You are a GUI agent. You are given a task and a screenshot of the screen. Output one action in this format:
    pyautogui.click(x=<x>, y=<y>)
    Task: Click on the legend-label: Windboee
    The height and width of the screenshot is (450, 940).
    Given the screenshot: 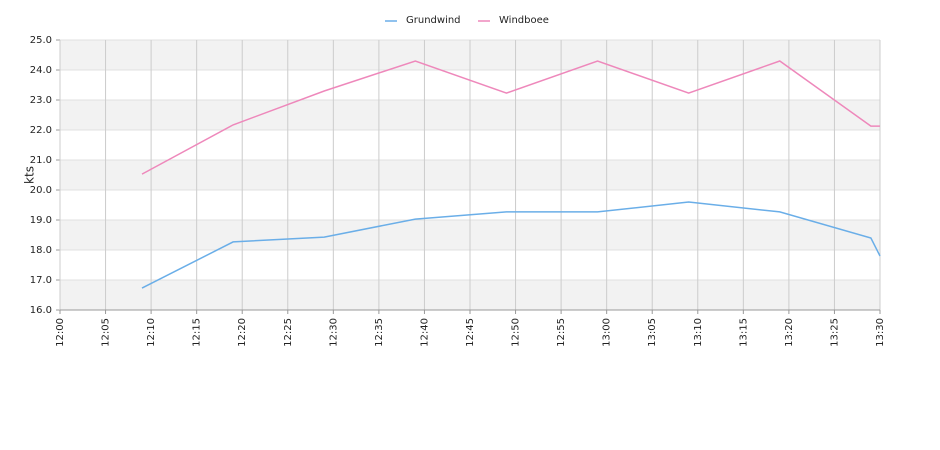 What is the action you would take?
    pyautogui.click(x=524, y=20)
    